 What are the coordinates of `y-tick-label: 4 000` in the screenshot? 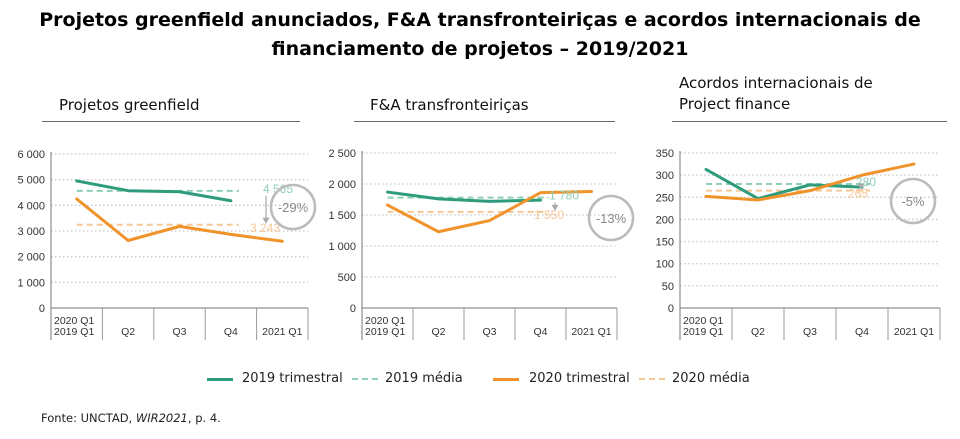 It's located at (31, 206).